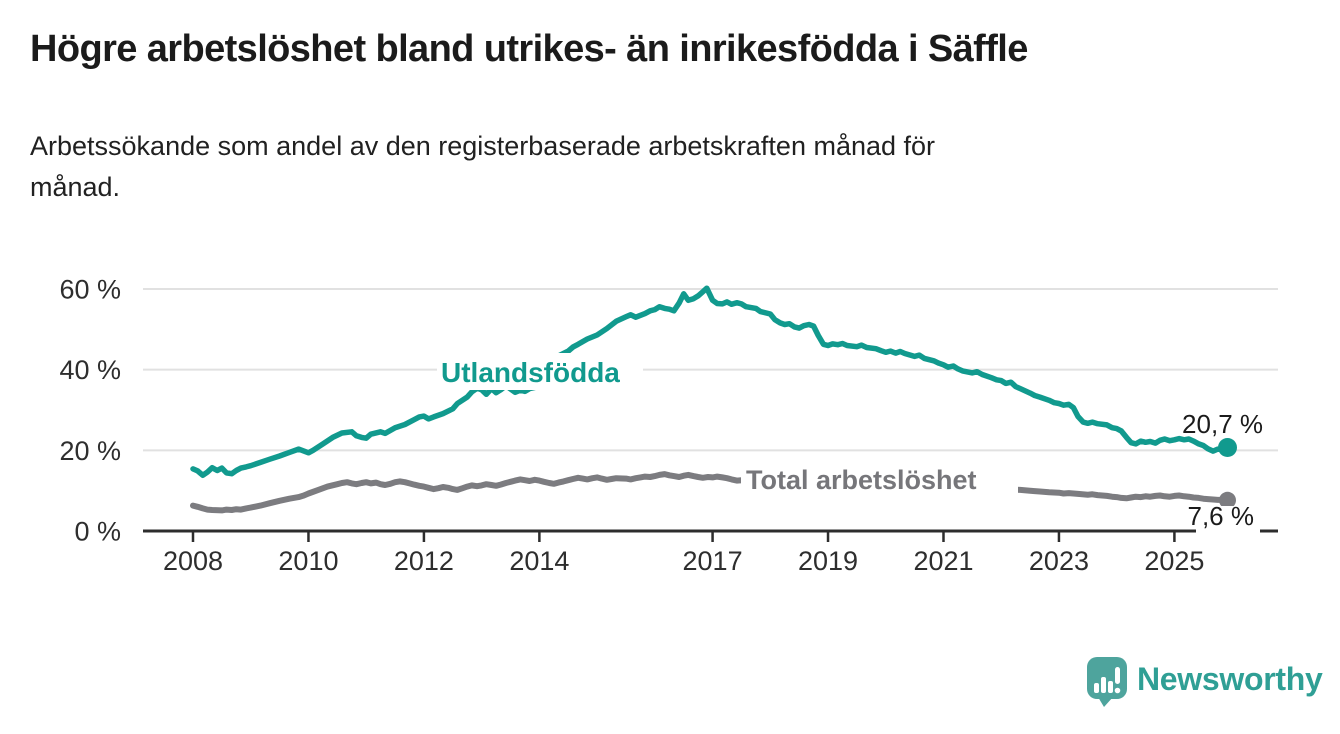 The height and width of the screenshot is (734, 1340). Describe the element at coordinates (90, 370) in the screenshot. I see `svg-text: 40 %` at that location.